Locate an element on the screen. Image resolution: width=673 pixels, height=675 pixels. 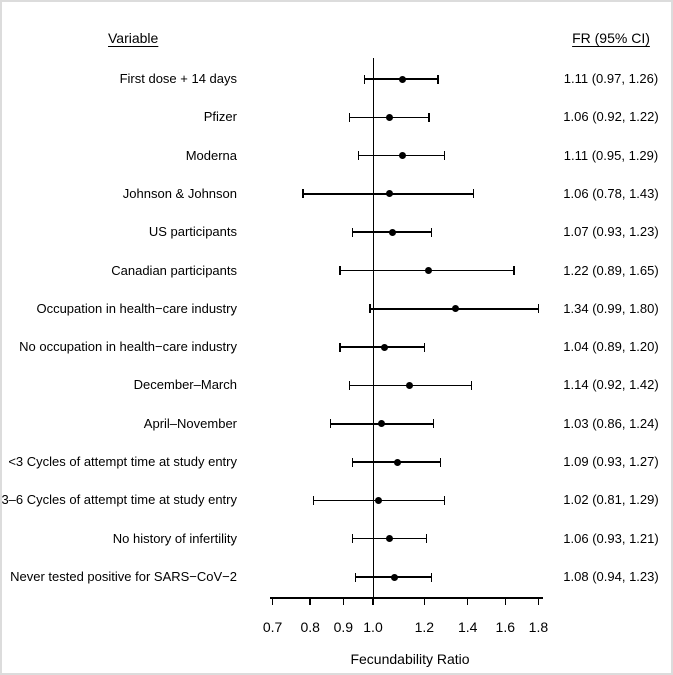
x-axis-title: Fecundability Ratio is located at coordinates (410, 659).